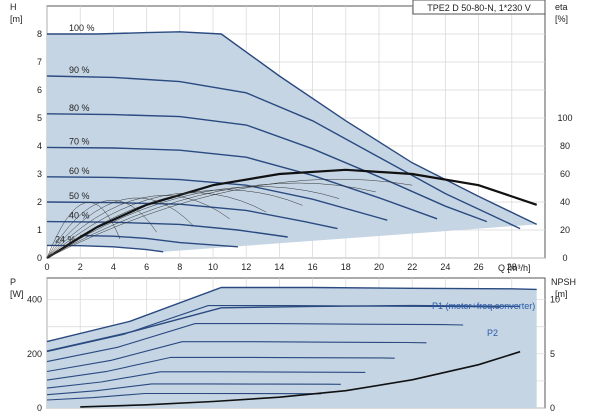 This screenshot has height=415, width=593. I want to click on x-tick-label: 6, so click(146, 267).